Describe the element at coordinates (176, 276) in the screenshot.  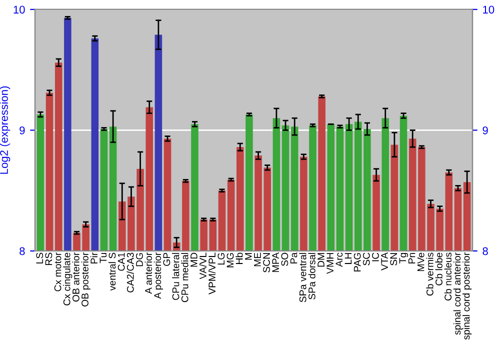
I see `x-tick-label: CPu lateral` at that location.